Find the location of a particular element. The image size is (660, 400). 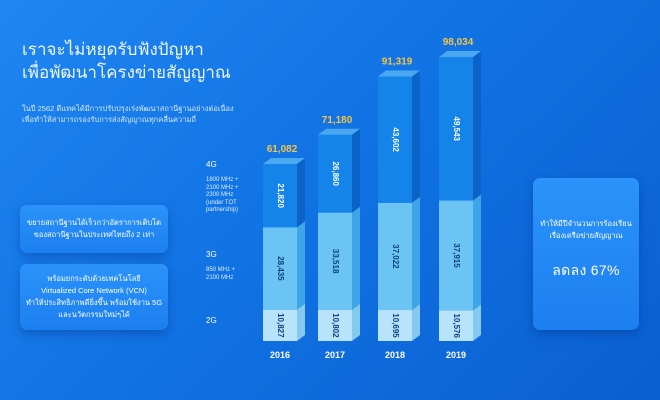

value-label-2g-2017: 10,802 is located at coordinates (335, 325).